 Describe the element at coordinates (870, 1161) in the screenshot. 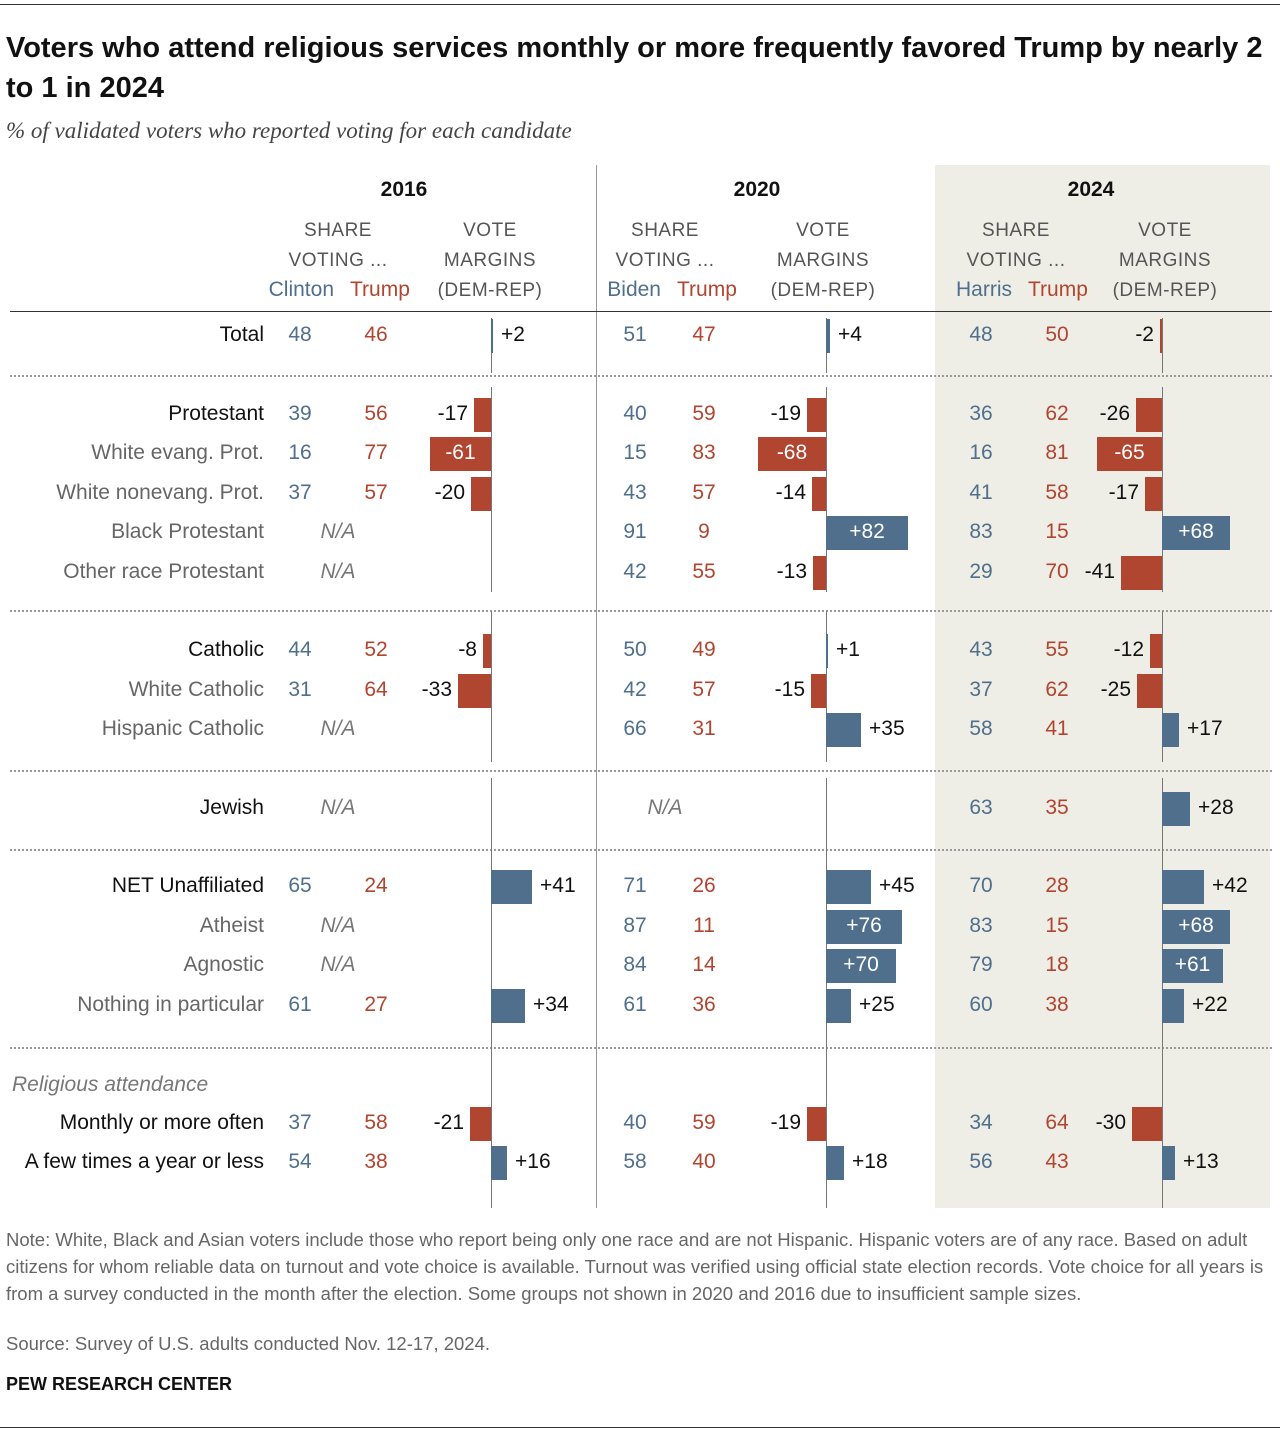

I see `margin-label: +18` at that location.